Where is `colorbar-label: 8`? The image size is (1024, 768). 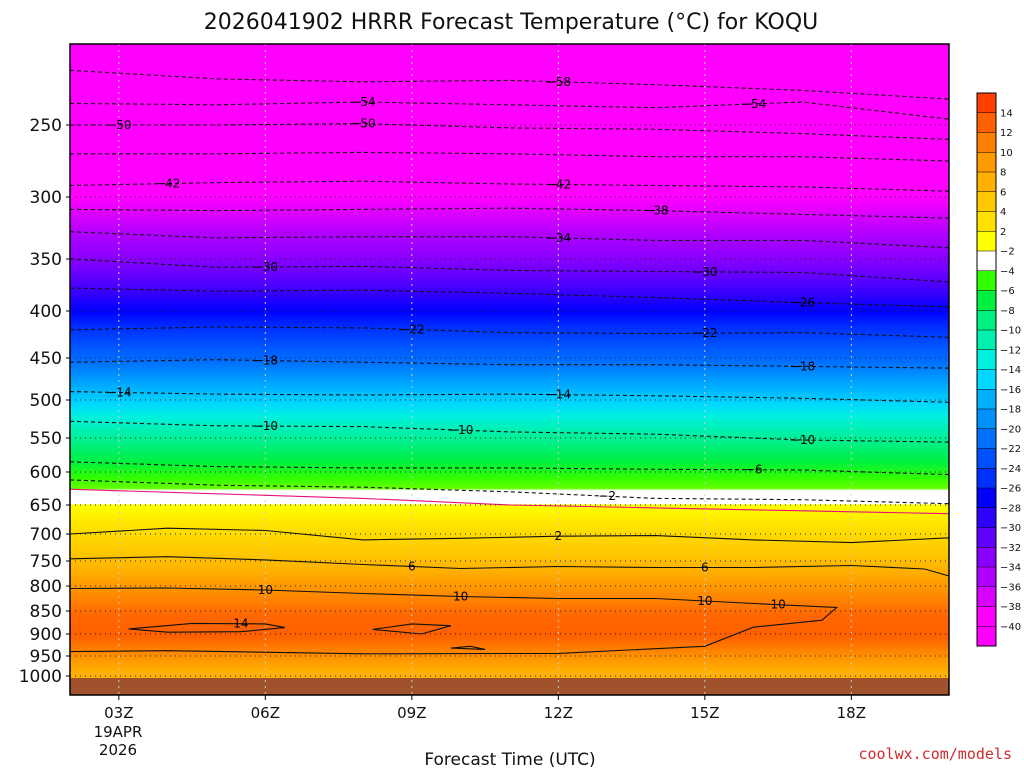
colorbar-label: 8 is located at coordinates (1003, 173).